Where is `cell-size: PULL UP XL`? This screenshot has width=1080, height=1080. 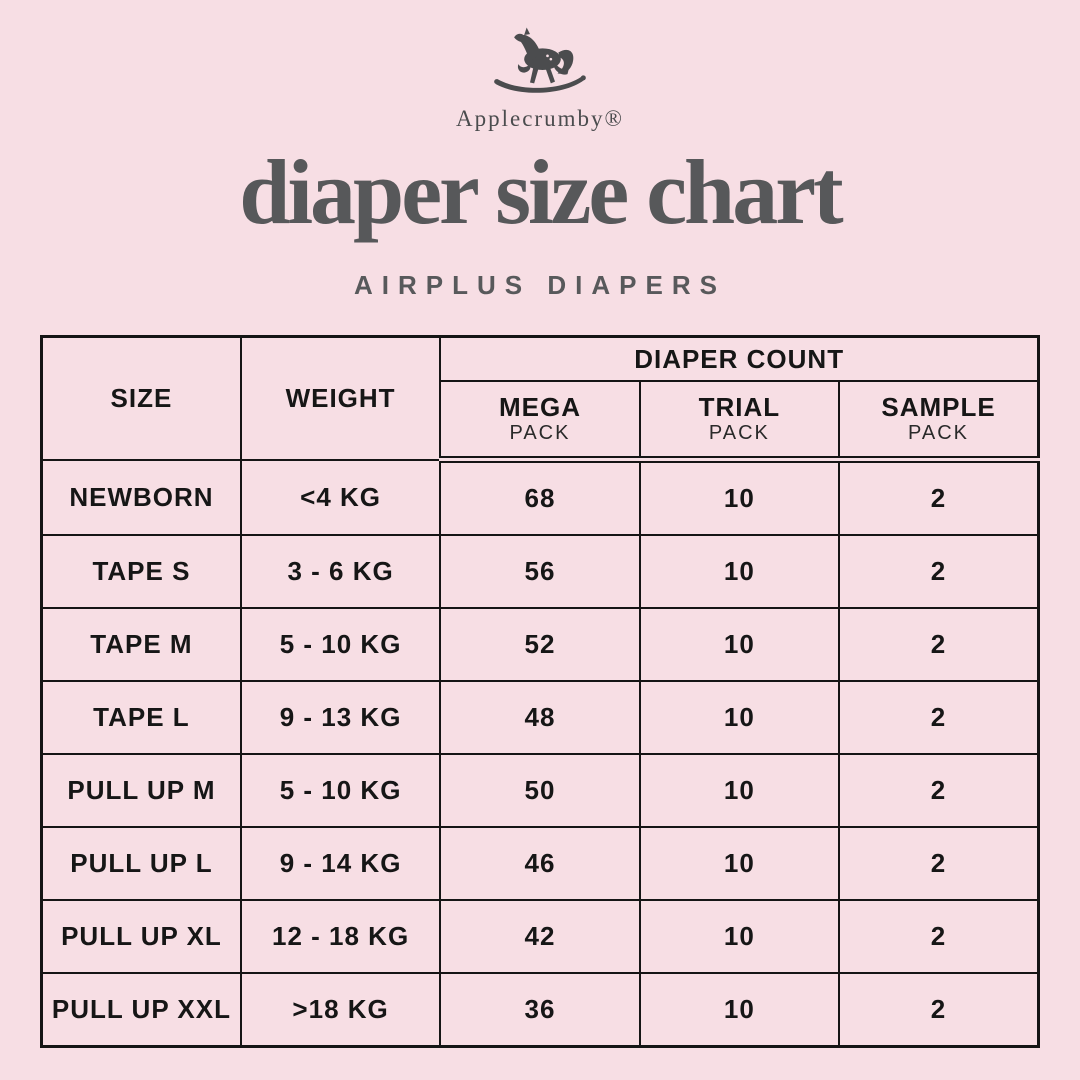 cell-size: PULL UP XL is located at coordinates (141, 936).